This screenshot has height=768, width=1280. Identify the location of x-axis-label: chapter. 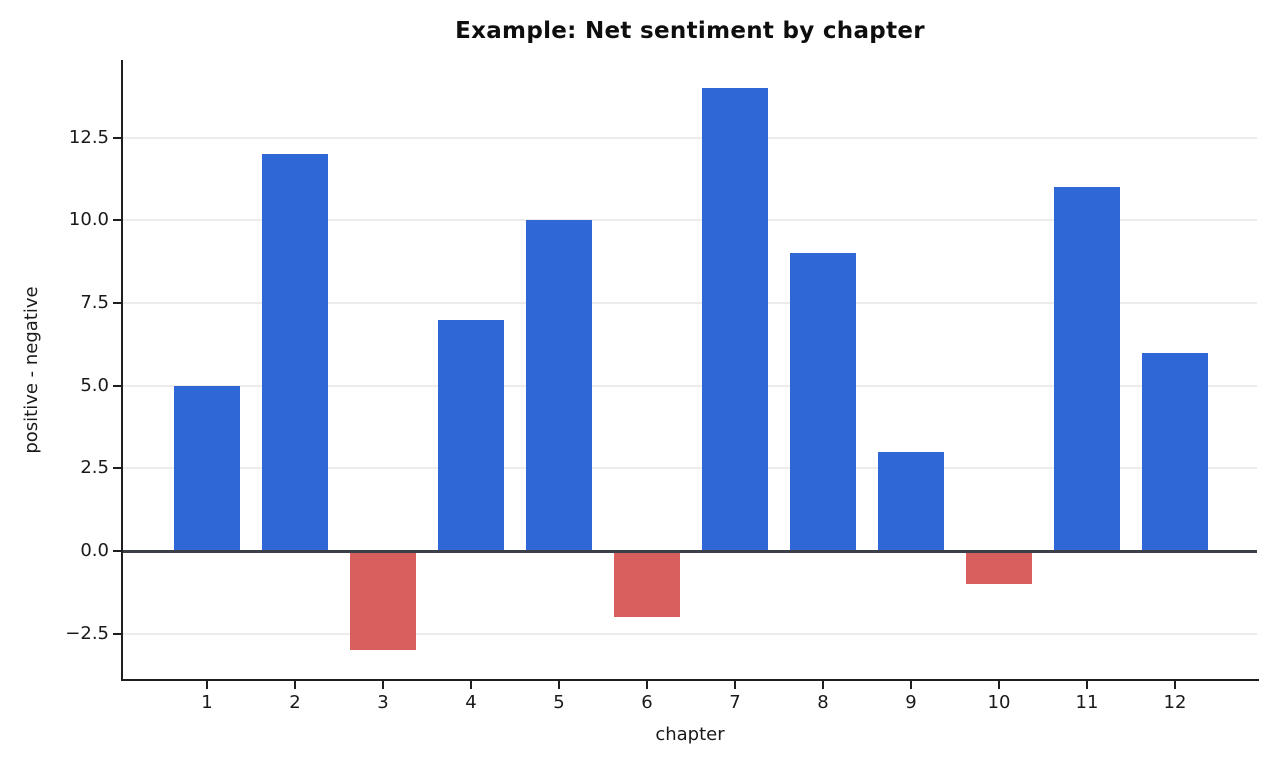
(690, 734).